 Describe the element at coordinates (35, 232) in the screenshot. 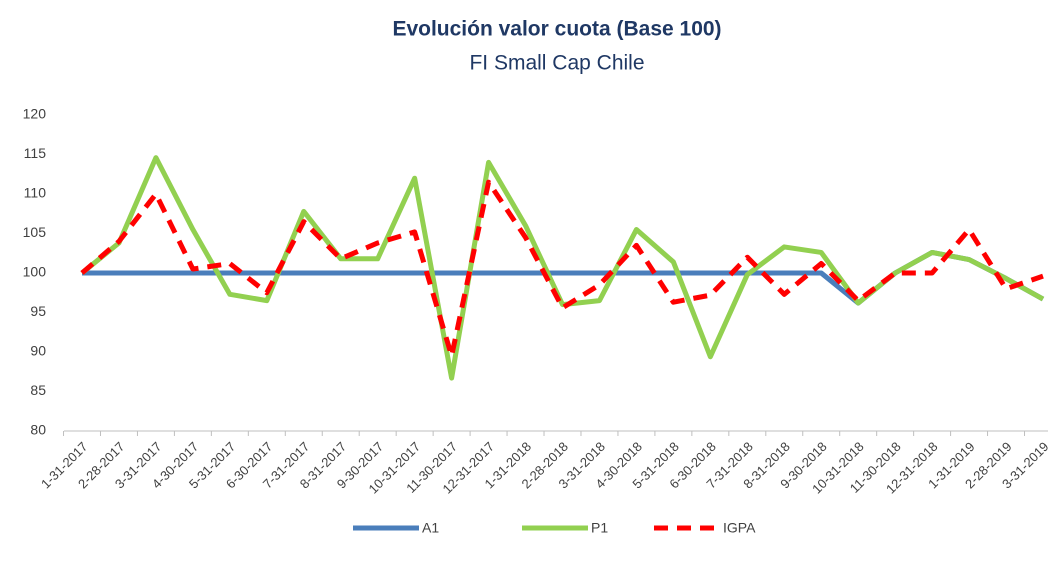

I see `y-tick-label: 105` at that location.